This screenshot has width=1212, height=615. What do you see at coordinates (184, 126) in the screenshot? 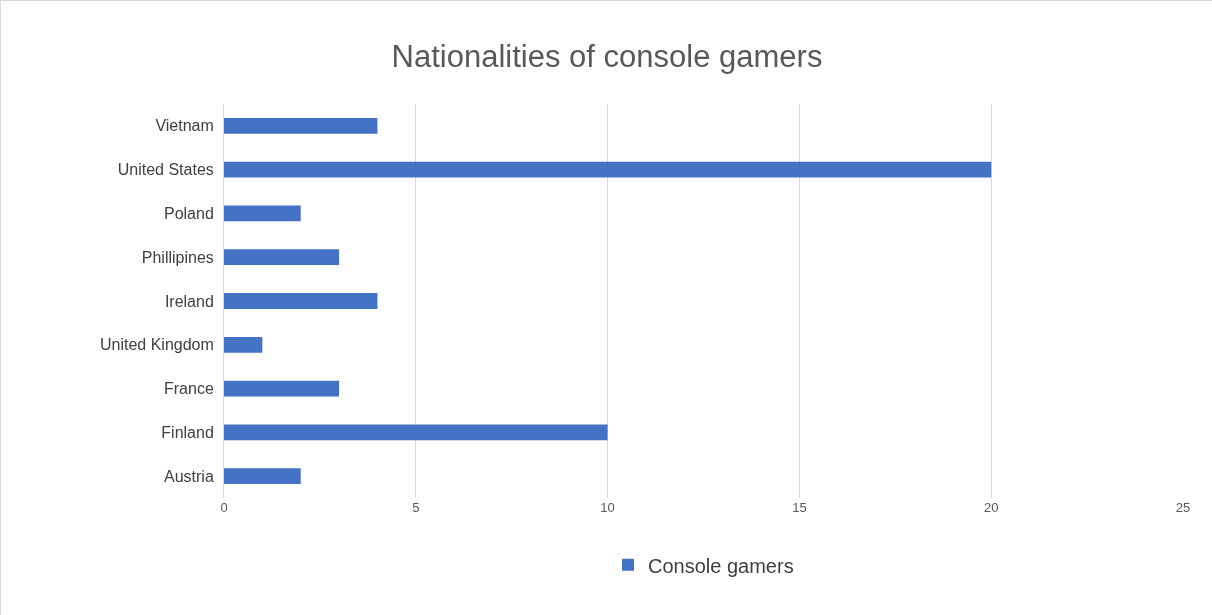
I see `y-tick-label: Vietnam` at bounding box center [184, 126].